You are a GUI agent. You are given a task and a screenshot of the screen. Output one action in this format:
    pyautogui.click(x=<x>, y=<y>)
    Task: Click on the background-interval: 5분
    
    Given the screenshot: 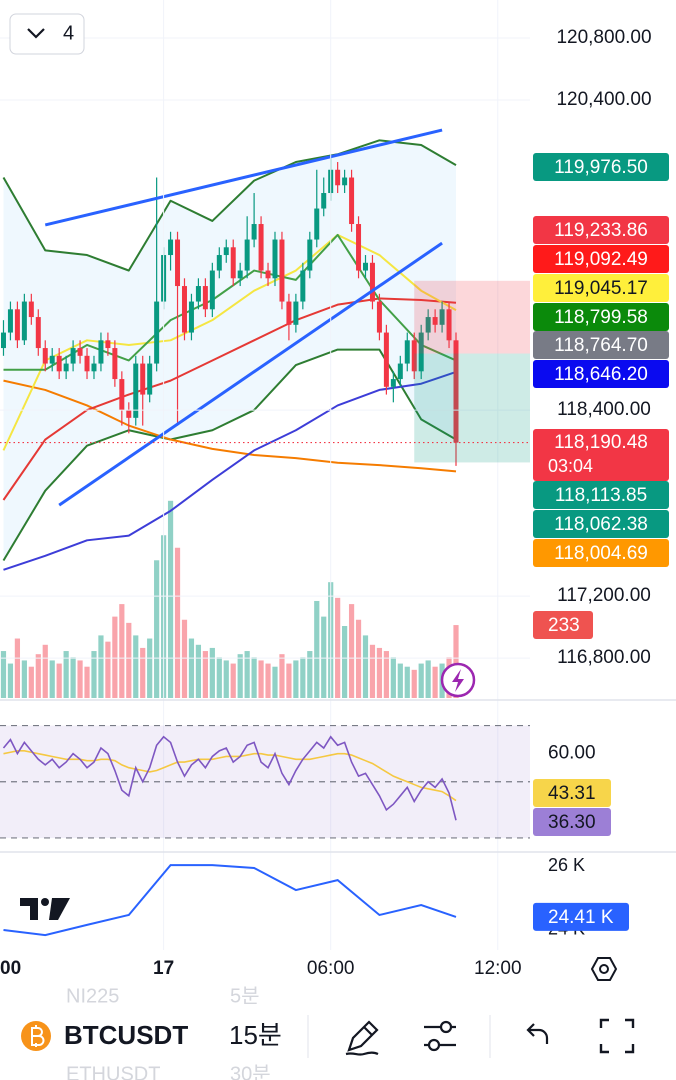 What is the action you would take?
    pyautogui.click(x=245, y=996)
    